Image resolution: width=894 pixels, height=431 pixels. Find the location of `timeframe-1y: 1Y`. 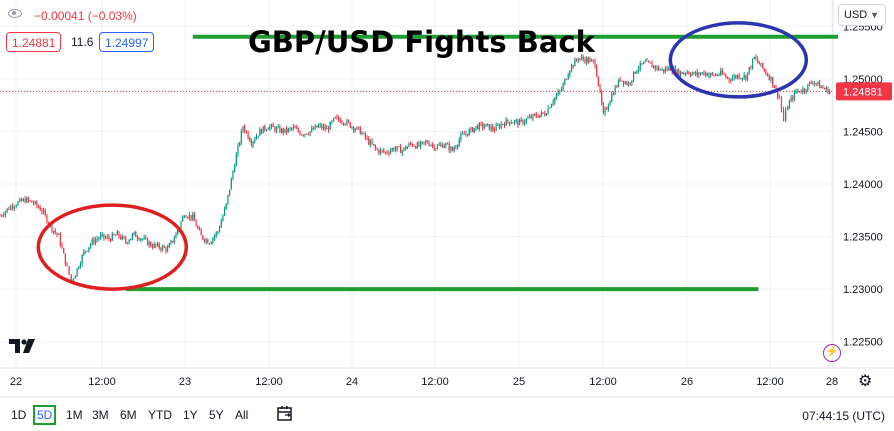

timeframe-1y: 1Y is located at coordinates (190, 415).